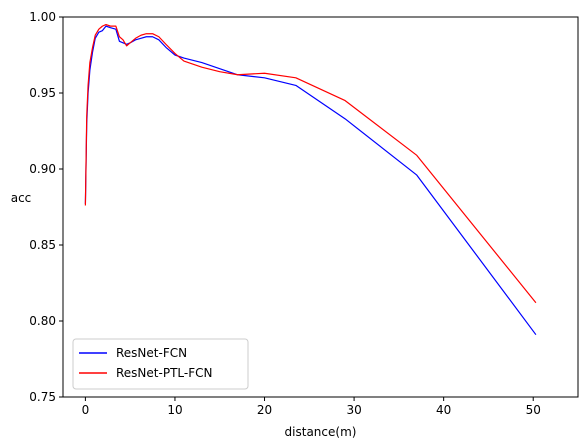  I want to click on y-tick-label: 1.00, so click(42, 17).